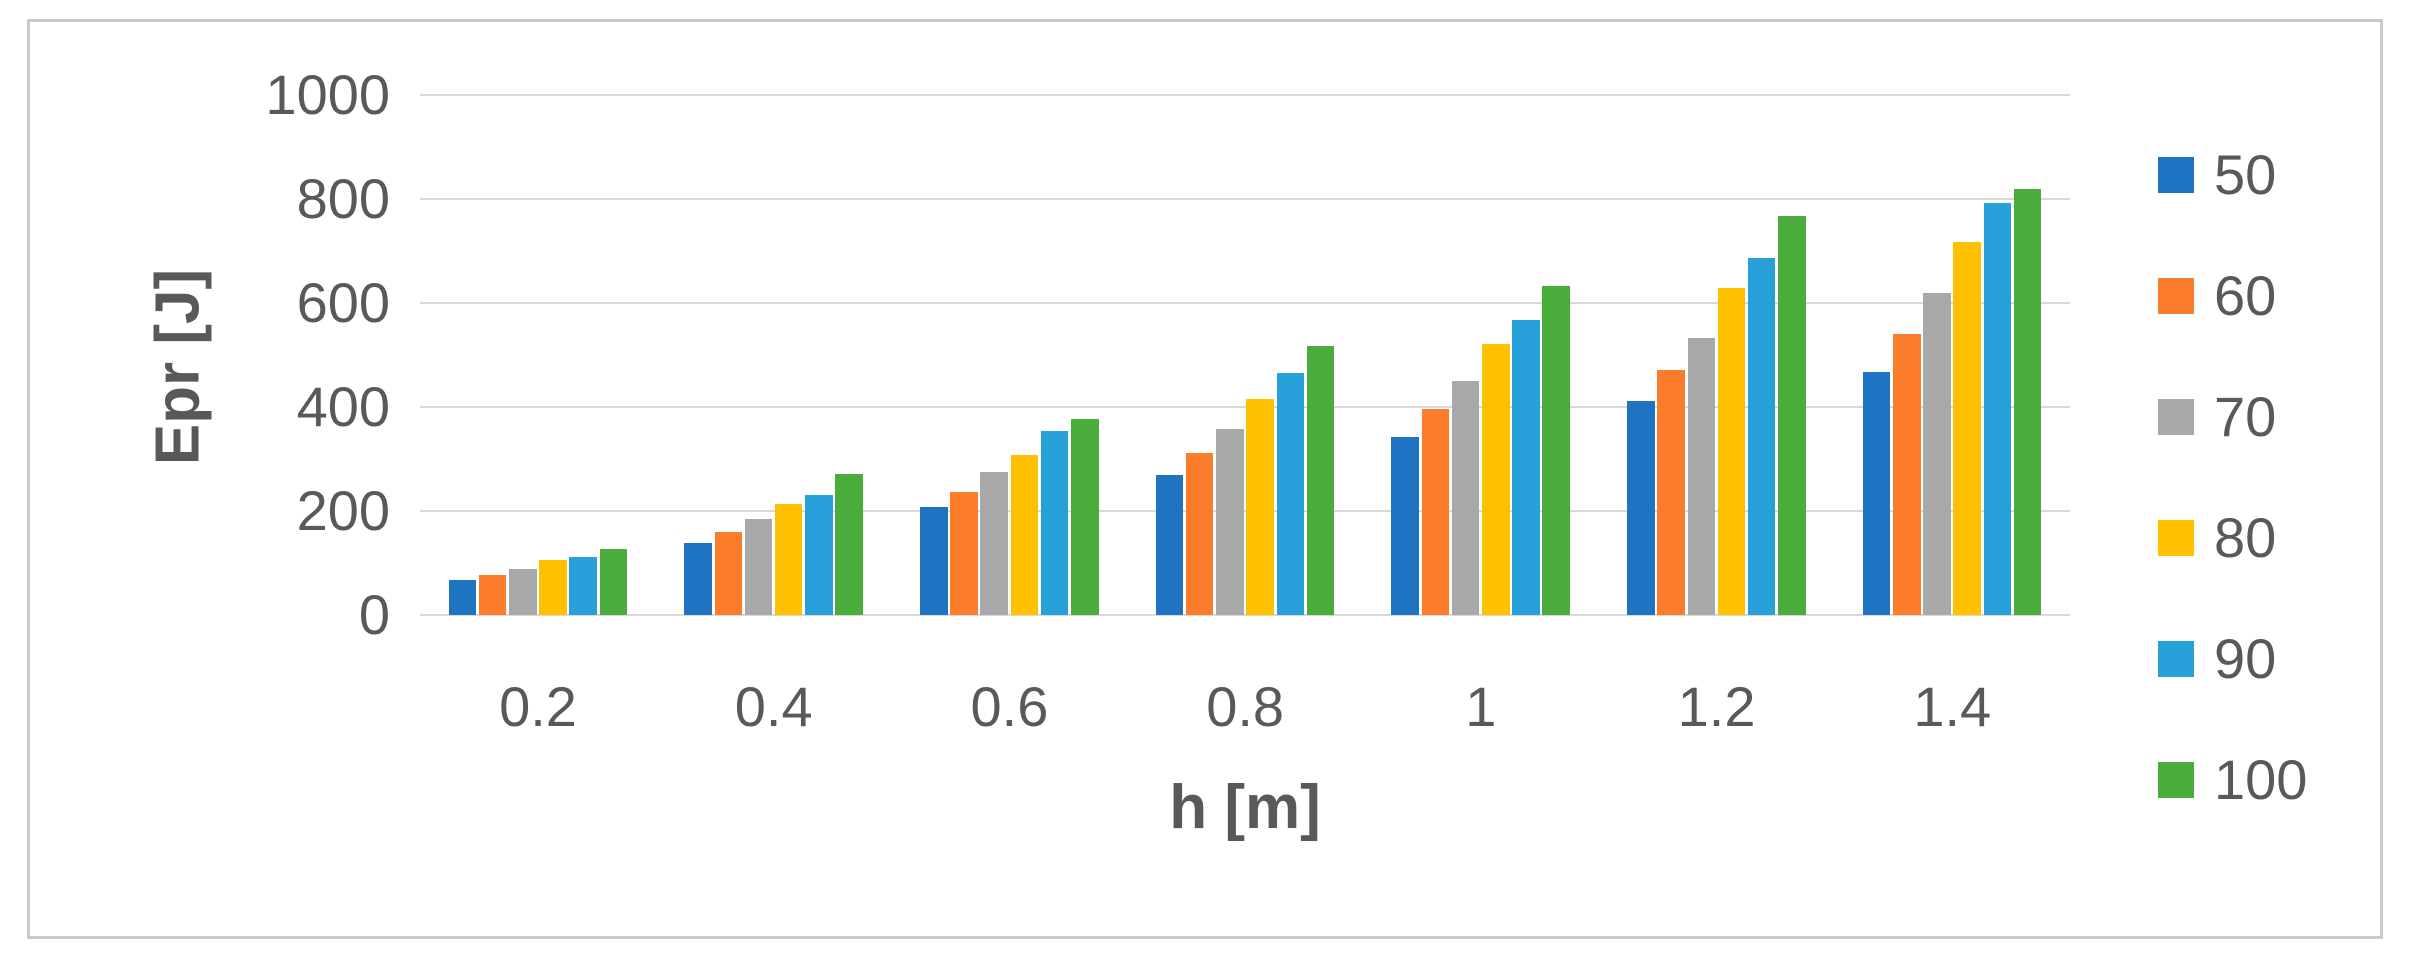  What do you see at coordinates (1245, 807) in the screenshot?
I see `x-axis-title: h [m]` at bounding box center [1245, 807].